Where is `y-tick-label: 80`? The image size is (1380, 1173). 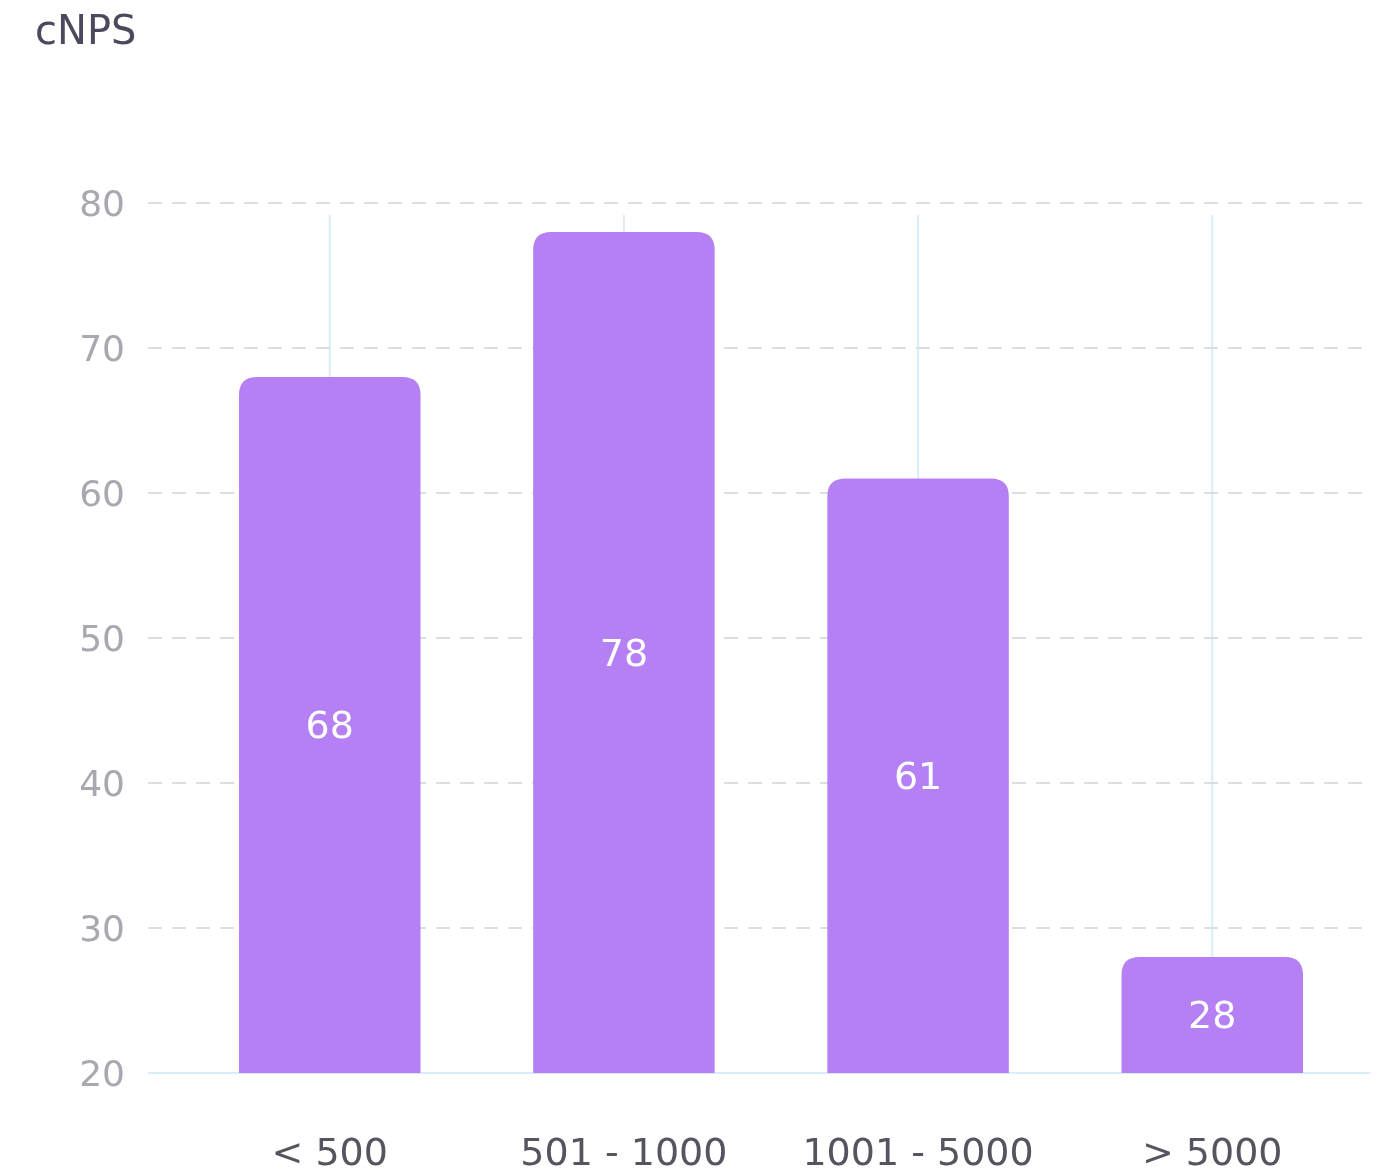 y-tick-label: 80 is located at coordinates (102, 203).